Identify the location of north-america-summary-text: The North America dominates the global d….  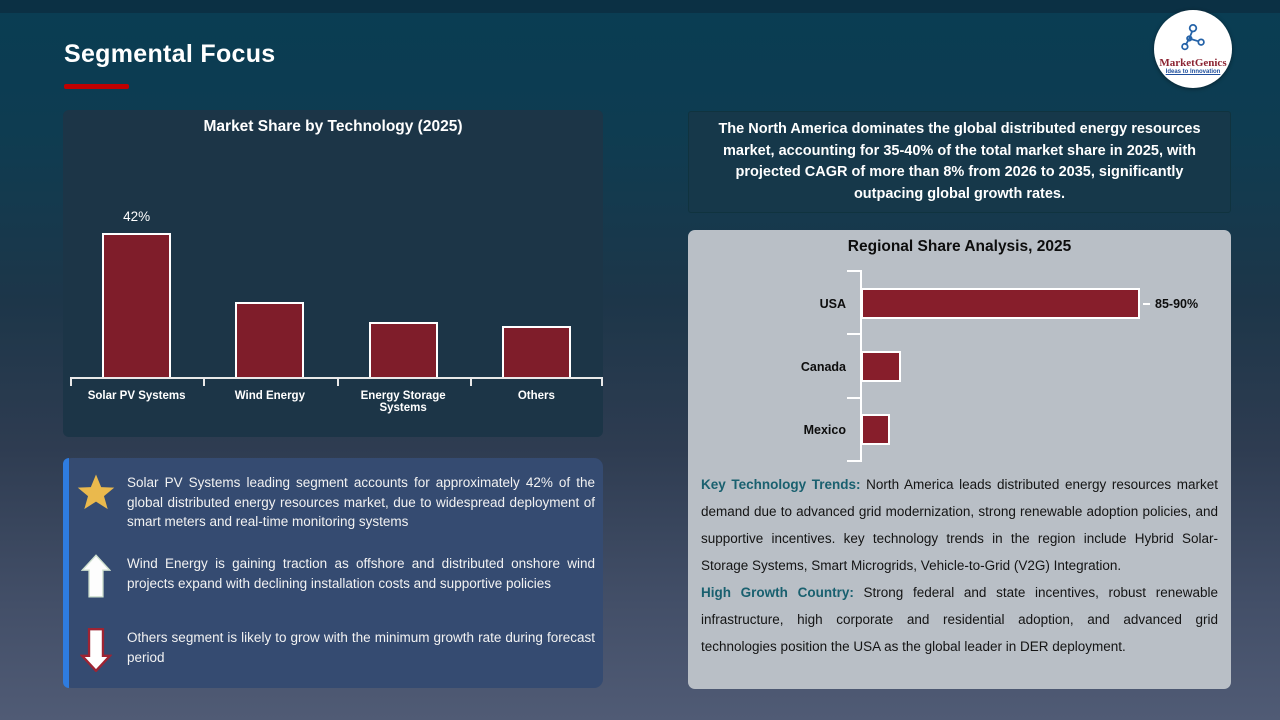
(959, 161).